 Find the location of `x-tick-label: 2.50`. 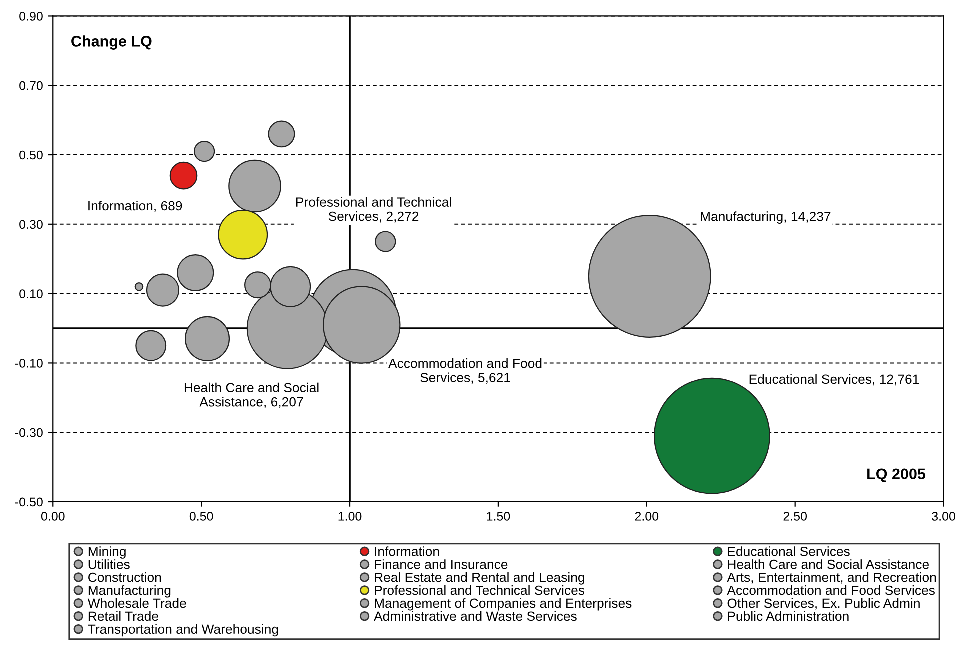

x-tick-label: 2.50 is located at coordinates (796, 516).